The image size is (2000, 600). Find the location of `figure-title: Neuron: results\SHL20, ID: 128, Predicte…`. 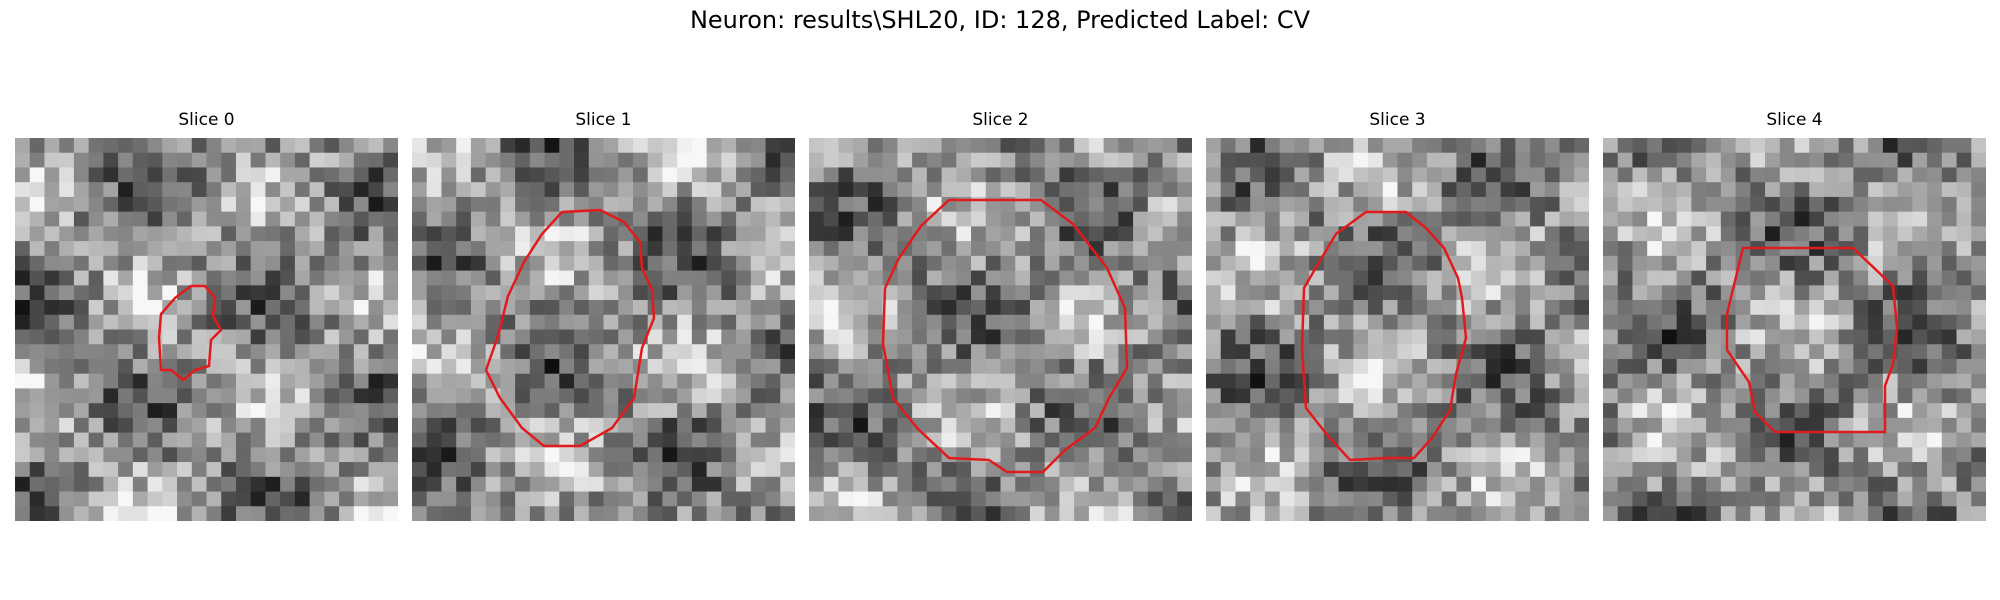

figure-title: Neuron: results\SHL20, ID: 128, Predicte… is located at coordinates (1000, 20).